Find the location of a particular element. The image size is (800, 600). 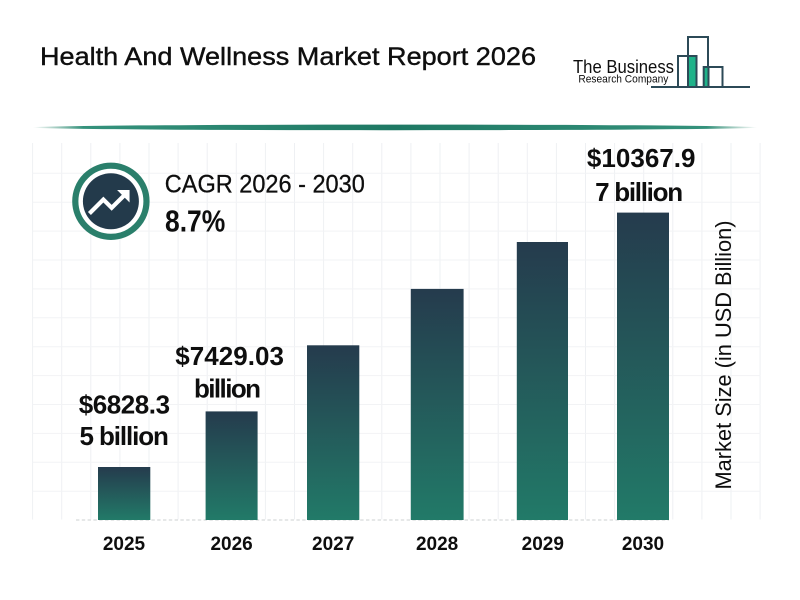

svg-text: 2025 is located at coordinates (124, 544).